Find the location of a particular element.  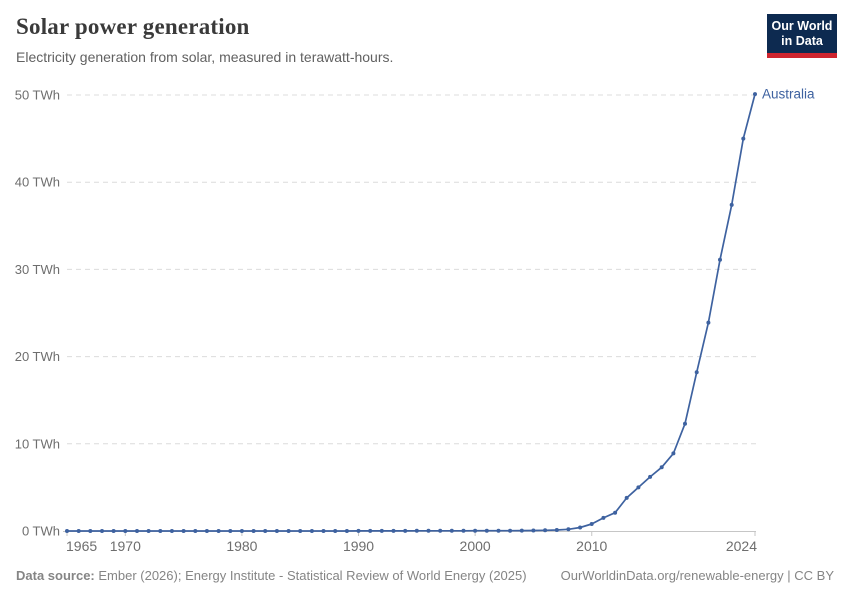

entity-label: Australia is located at coordinates (788, 94).